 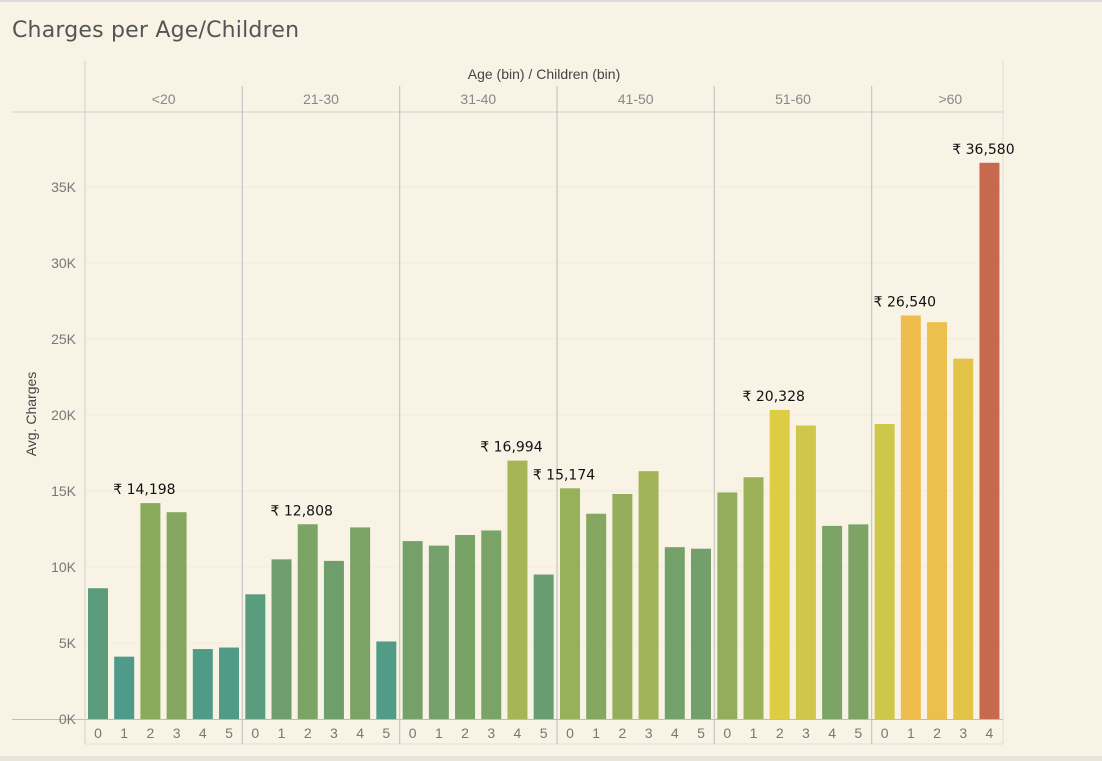 What do you see at coordinates (68, 719) in the screenshot?
I see `y-tick-label: 0K` at bounding box center [68, 719].